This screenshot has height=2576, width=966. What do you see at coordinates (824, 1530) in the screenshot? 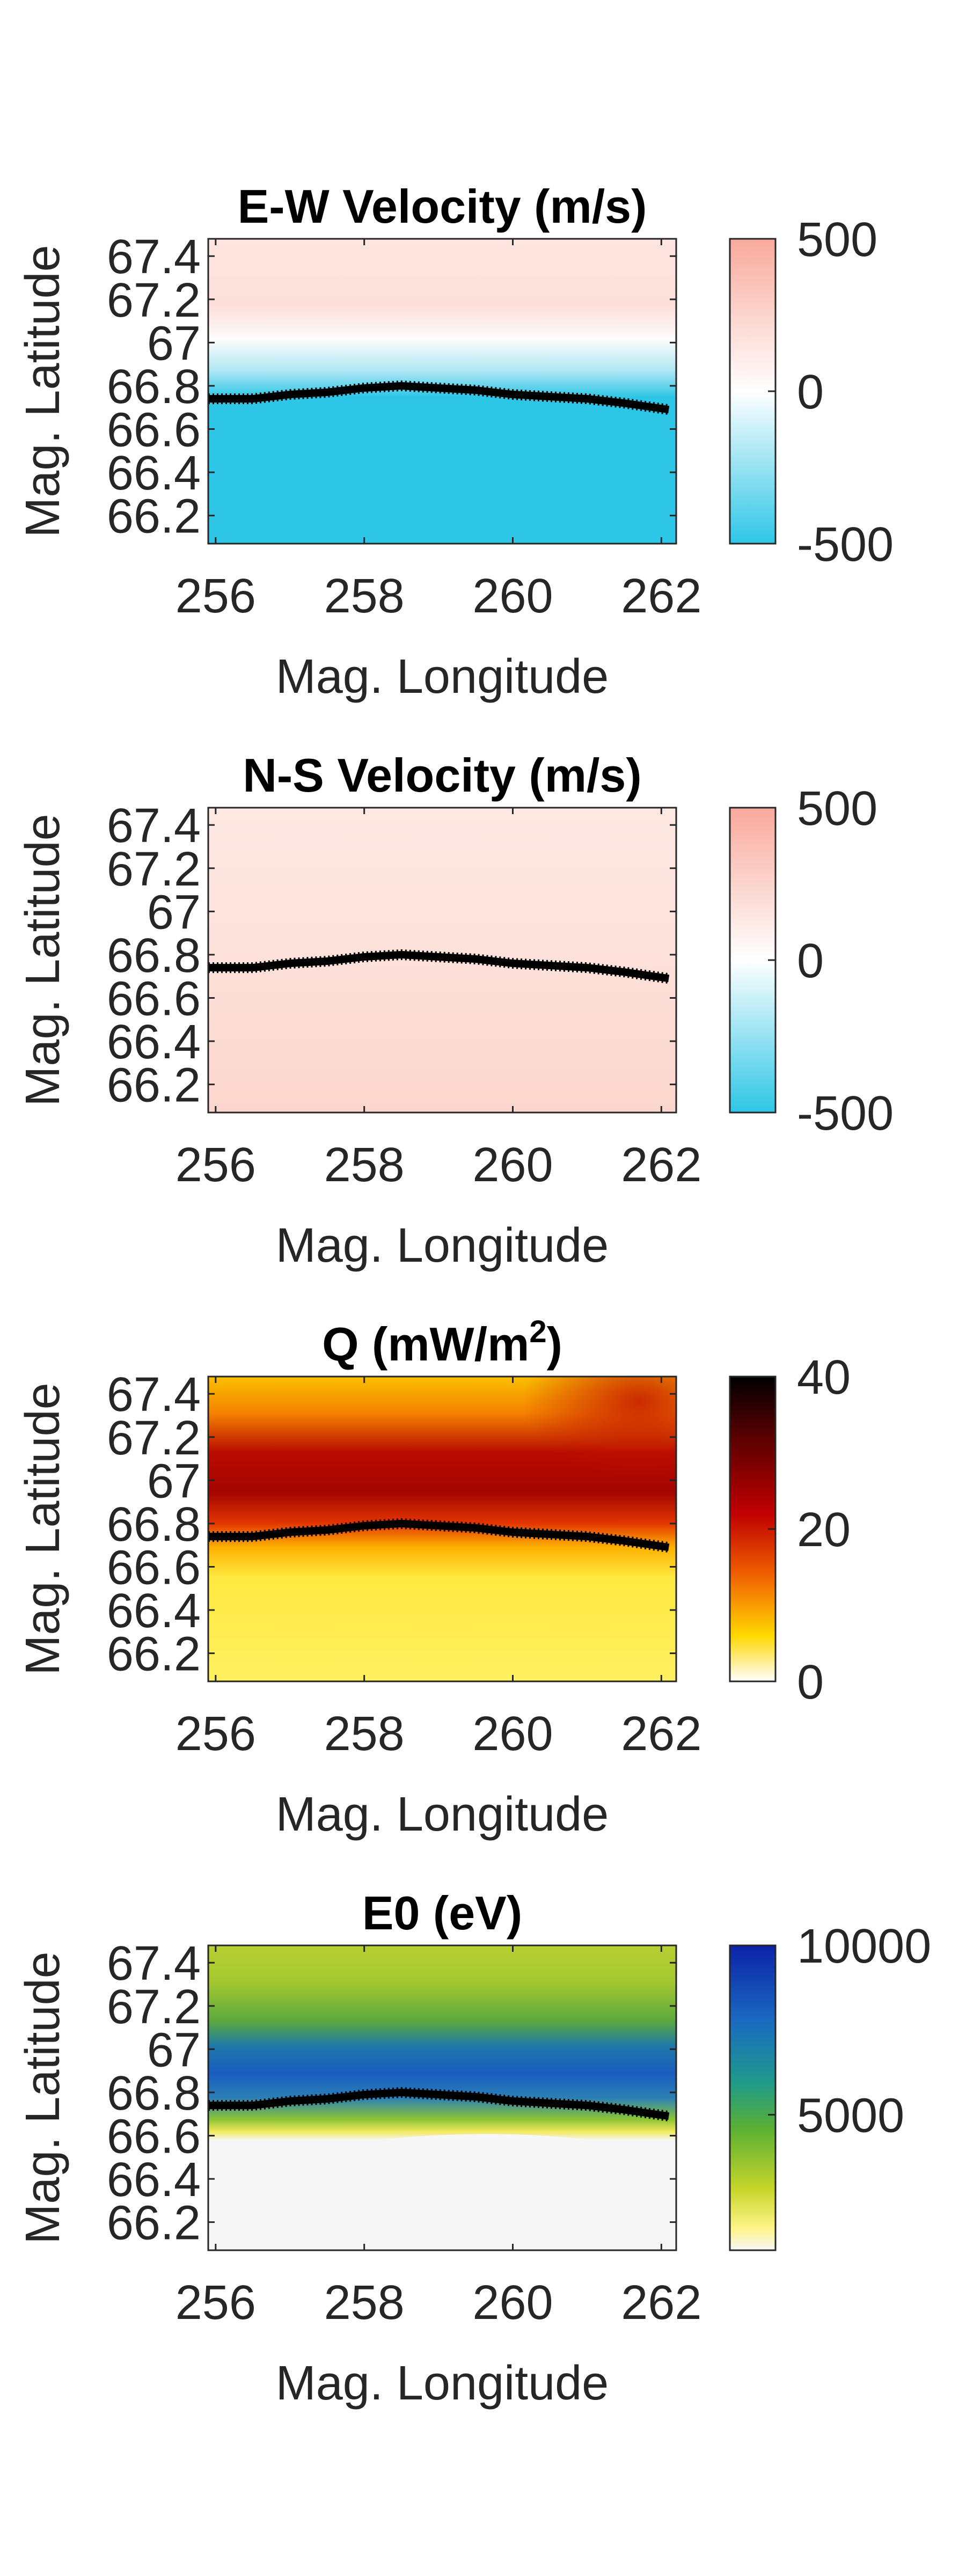
I see `colorbar-tick-label: 20` at bounding box center [824, 1530].